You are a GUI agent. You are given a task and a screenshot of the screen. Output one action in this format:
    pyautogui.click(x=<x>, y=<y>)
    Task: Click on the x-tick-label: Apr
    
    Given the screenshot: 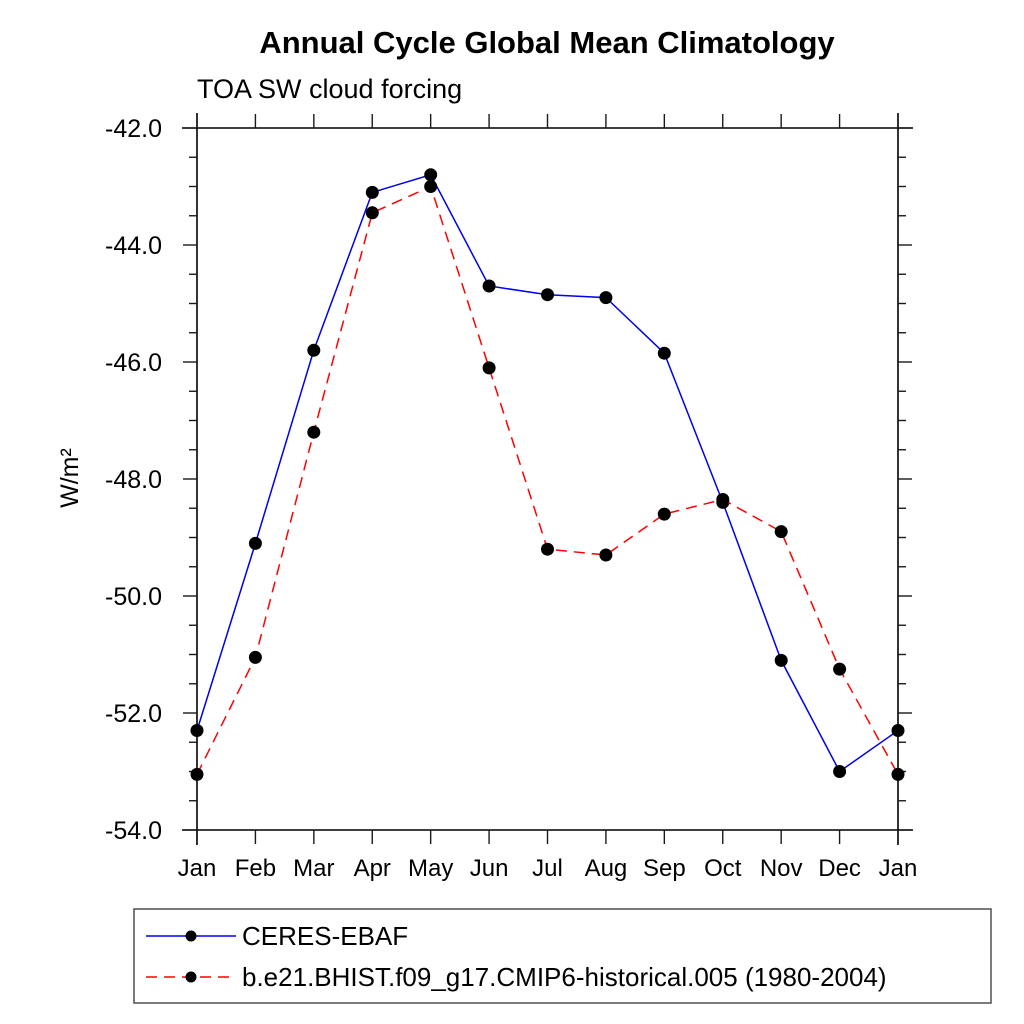 What is the action you would take?
    pyautogui.click(x=372, y=868)
    